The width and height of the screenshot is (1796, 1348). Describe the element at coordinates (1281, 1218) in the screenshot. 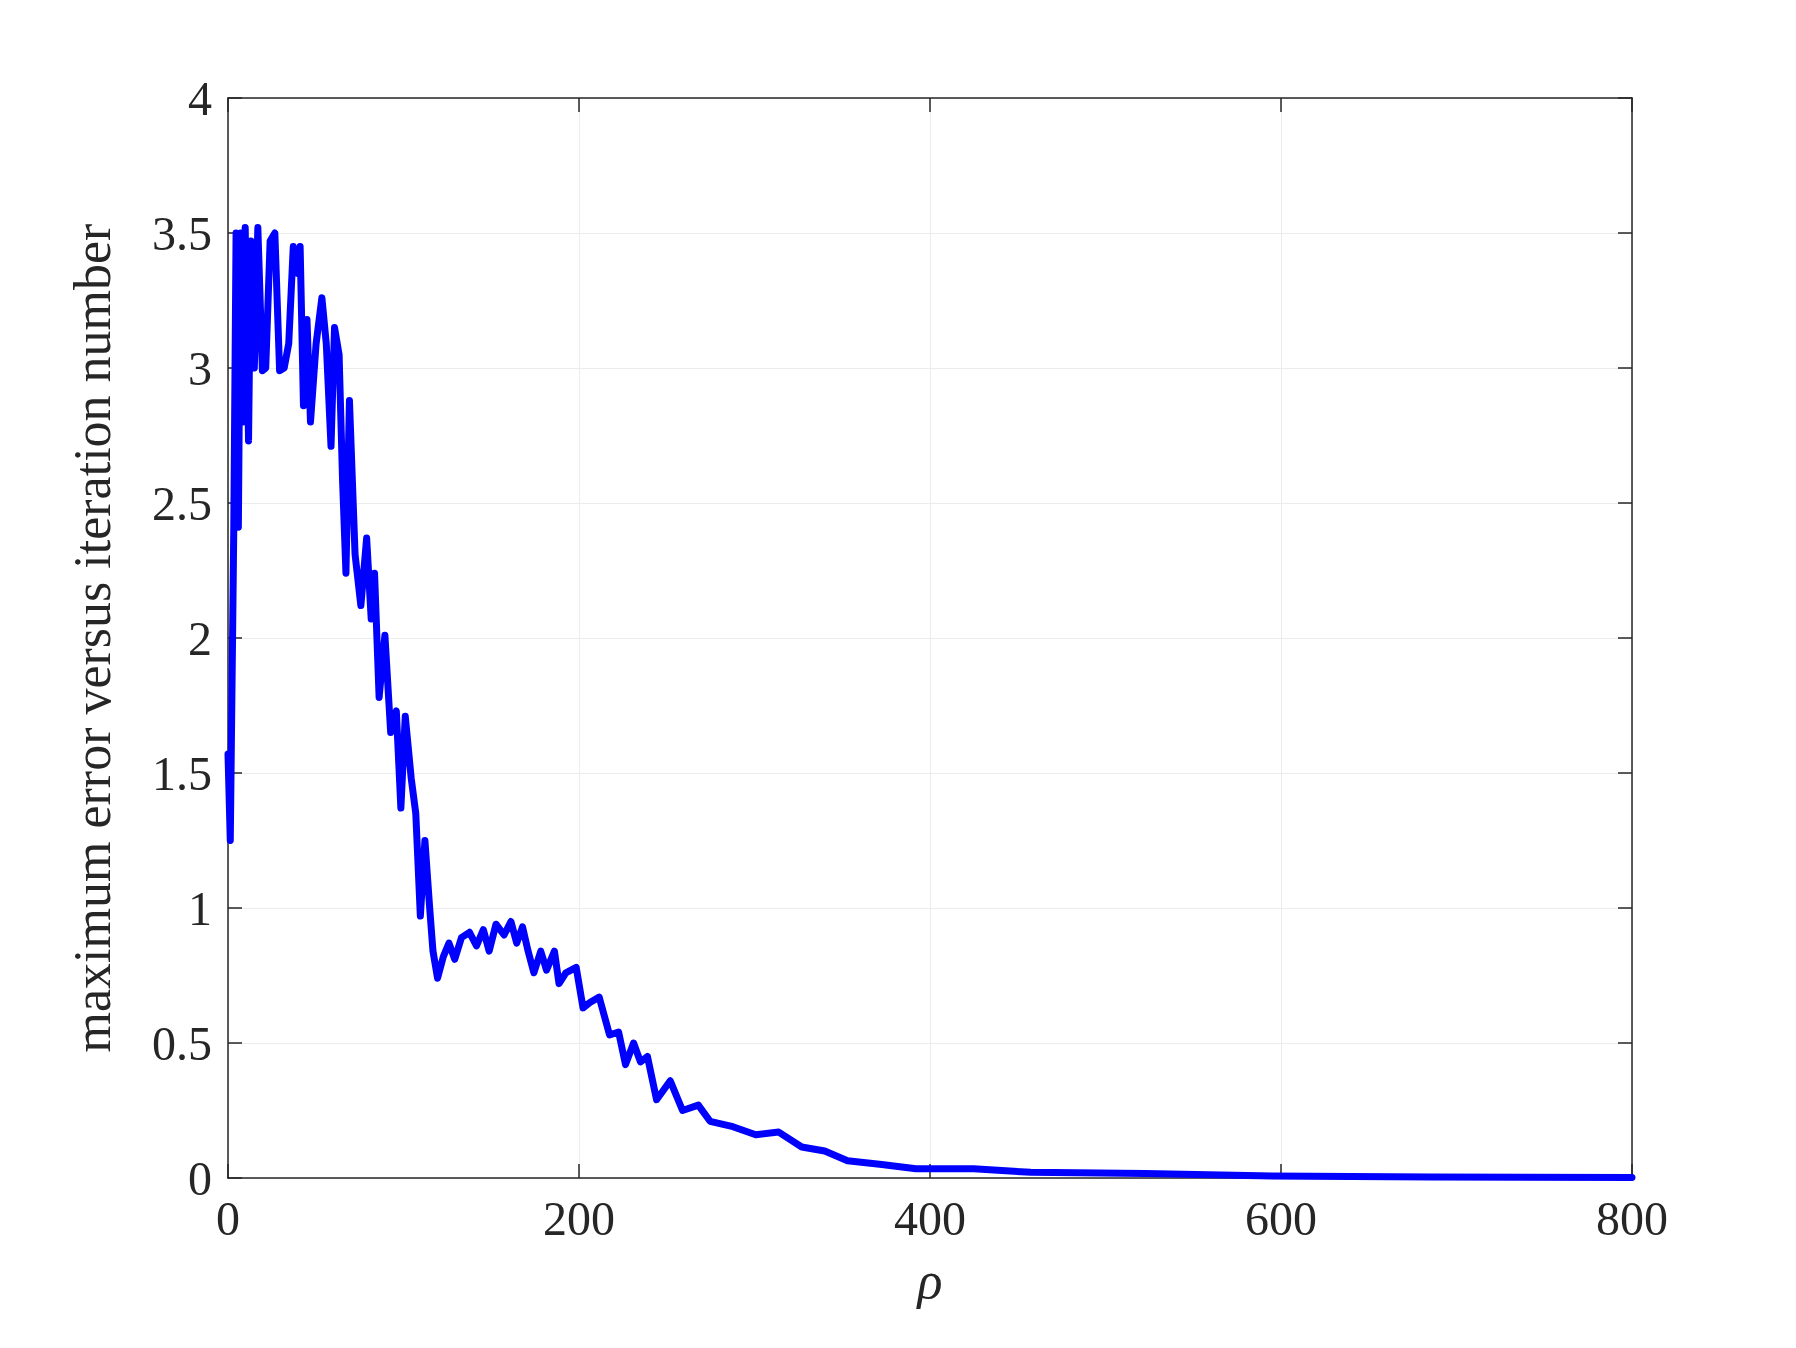

I see `x-tick-label: 600` at that location.